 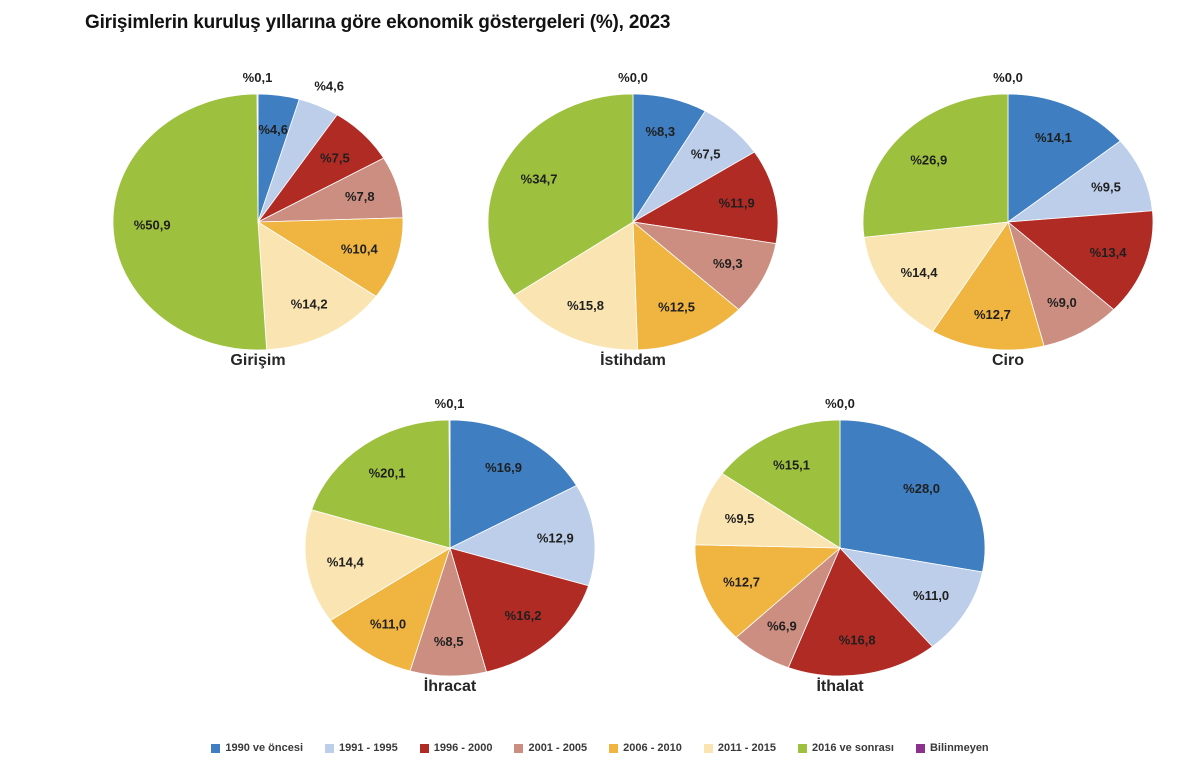 What do you see at coordinates (633, 360) in the screenshot?
I see `pie-title: İstihdam` at bounding box center [633, 360].